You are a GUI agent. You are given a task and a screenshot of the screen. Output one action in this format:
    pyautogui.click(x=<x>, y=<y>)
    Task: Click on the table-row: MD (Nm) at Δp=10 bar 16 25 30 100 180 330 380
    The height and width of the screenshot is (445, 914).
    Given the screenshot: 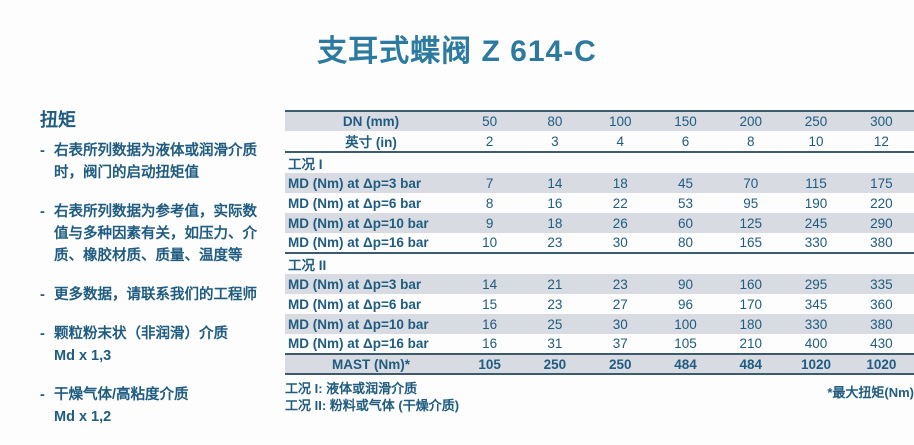 What is the action you would take?
    pyautogui.click(x=599, y=324)
    